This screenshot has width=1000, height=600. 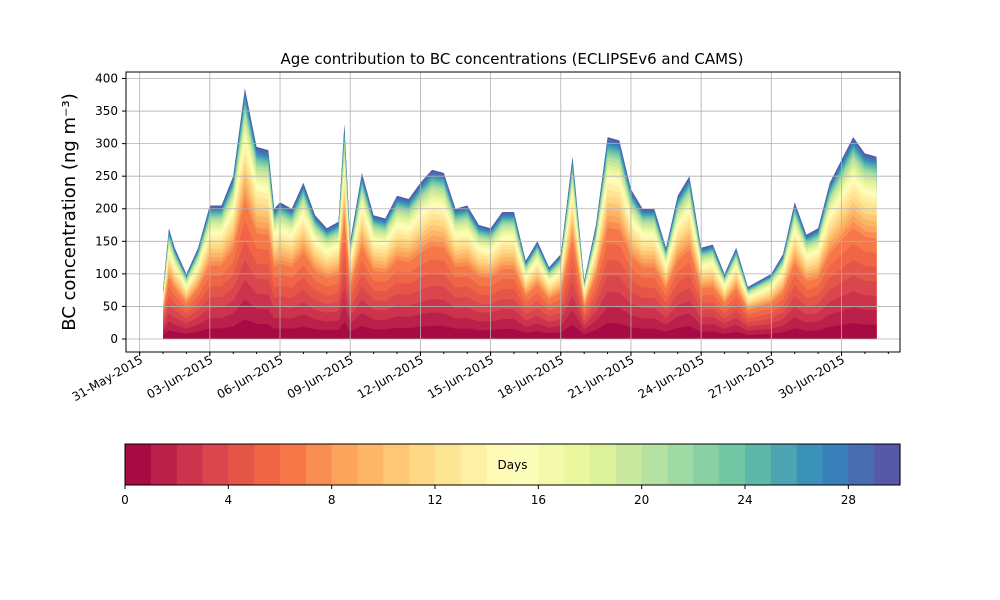 What do you see at coordinates (106, 79) in the screenshot?
I see `y-tick-label: 400` at bounding box center [106, 79].